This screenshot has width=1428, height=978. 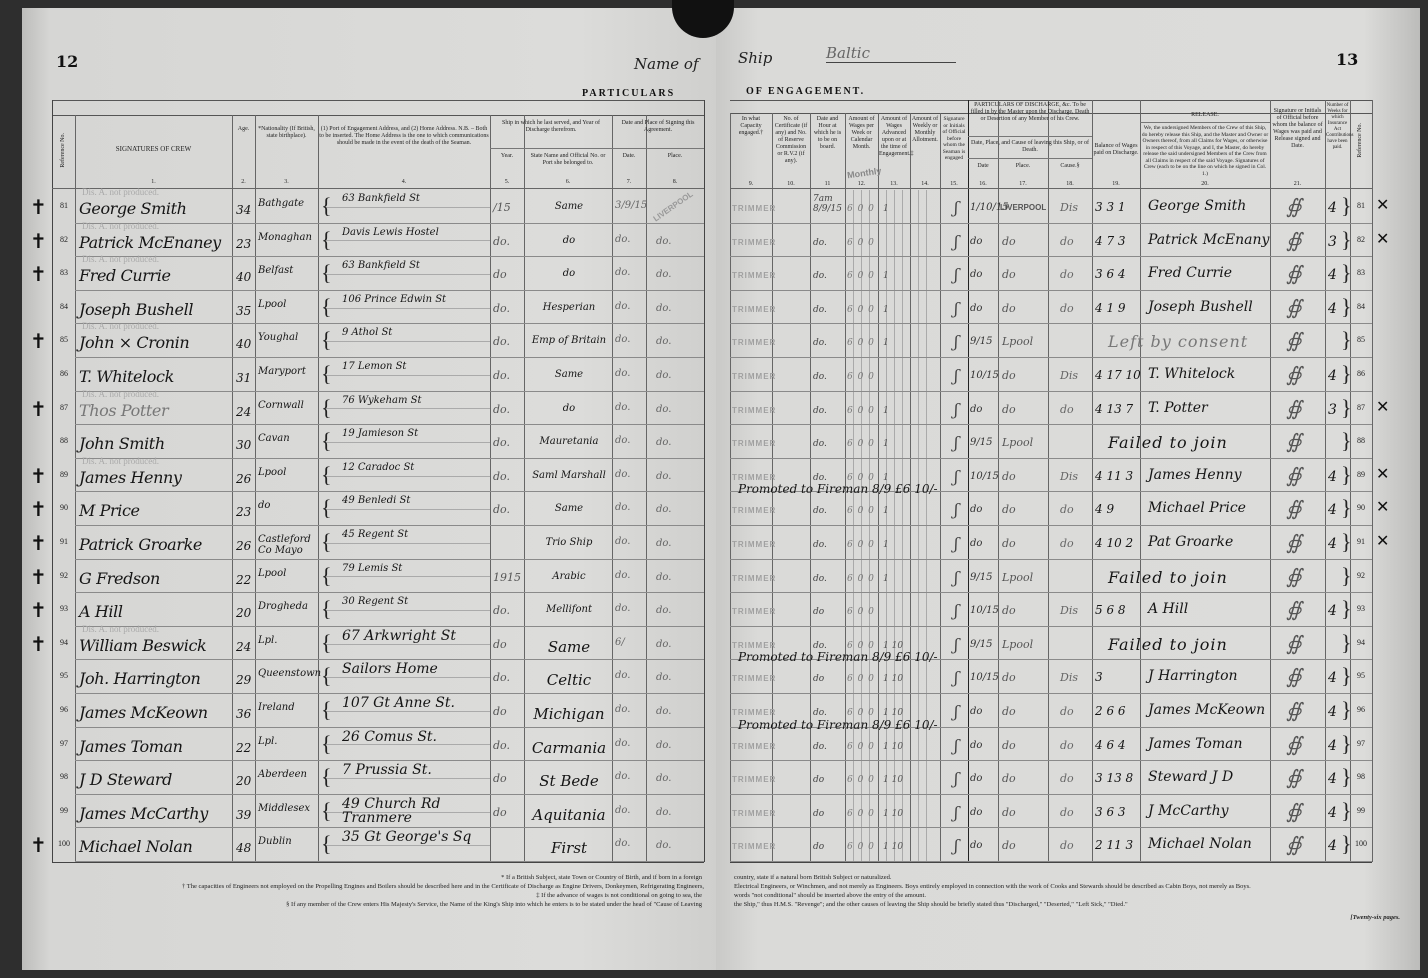 What do you see at coordinates (143, 712) in the screenshot?
I see `crew-signature: James McKeown` at bounding box center [143, 712].